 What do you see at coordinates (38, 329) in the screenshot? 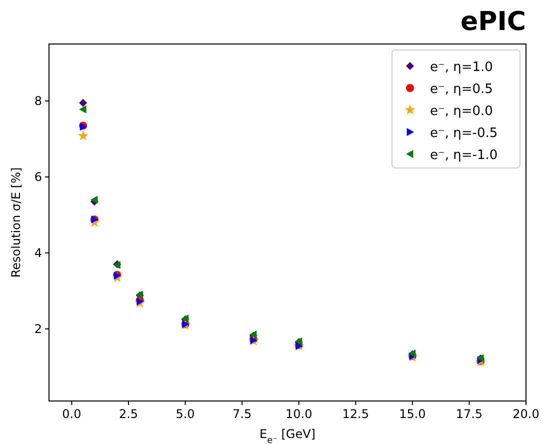
I see `y-tick-label: 2` at bounding box center [38, 329].